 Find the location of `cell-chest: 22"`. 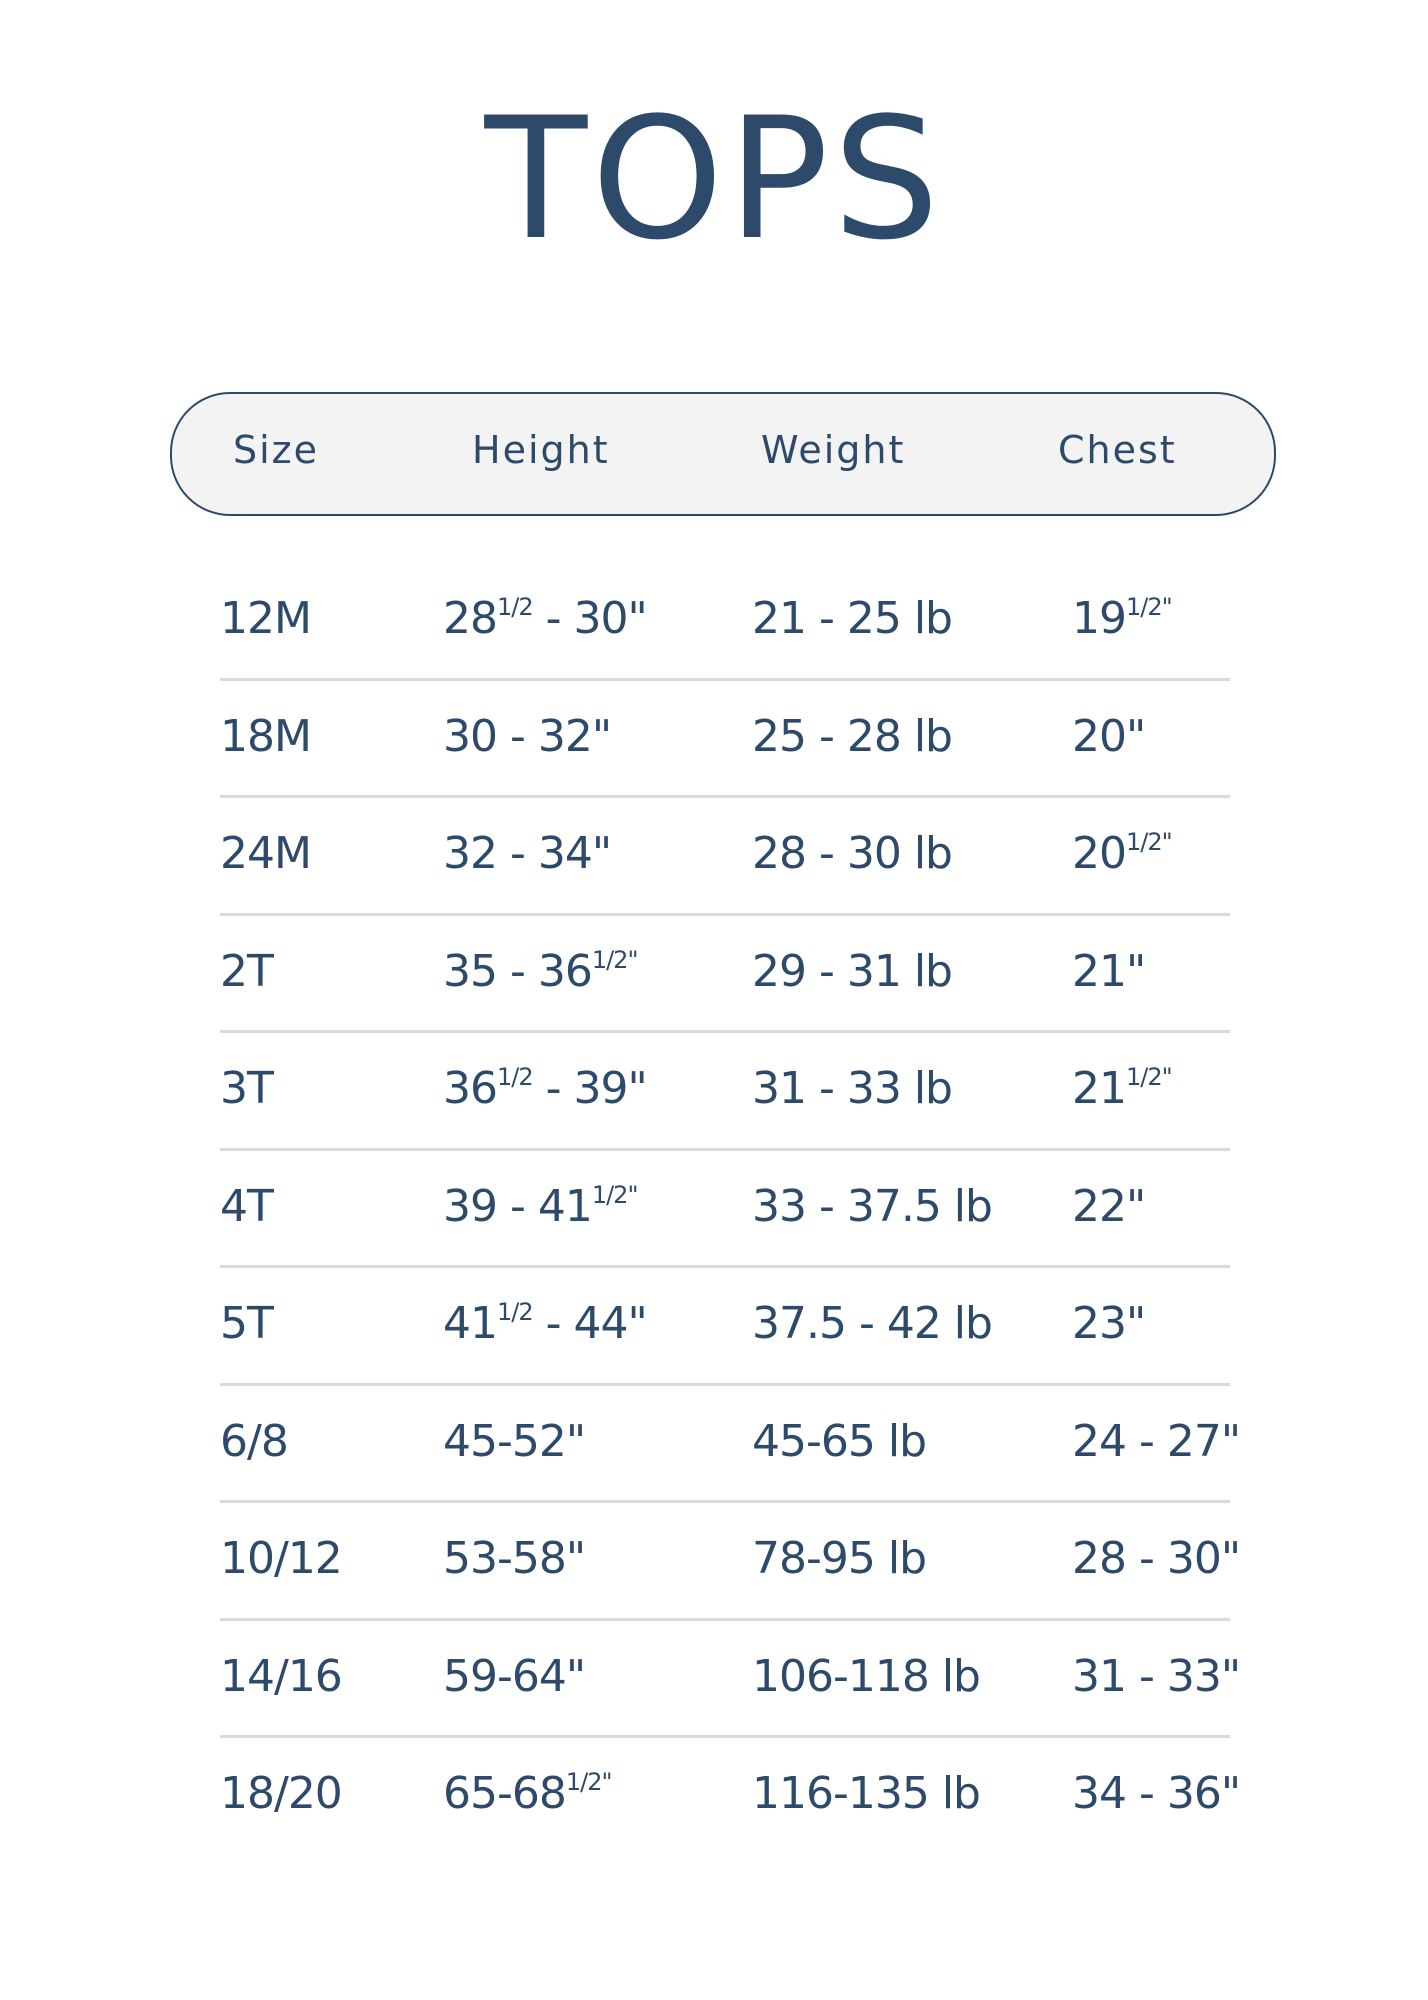

cell-chest: 22" is located at coordinates (1109, 1206).